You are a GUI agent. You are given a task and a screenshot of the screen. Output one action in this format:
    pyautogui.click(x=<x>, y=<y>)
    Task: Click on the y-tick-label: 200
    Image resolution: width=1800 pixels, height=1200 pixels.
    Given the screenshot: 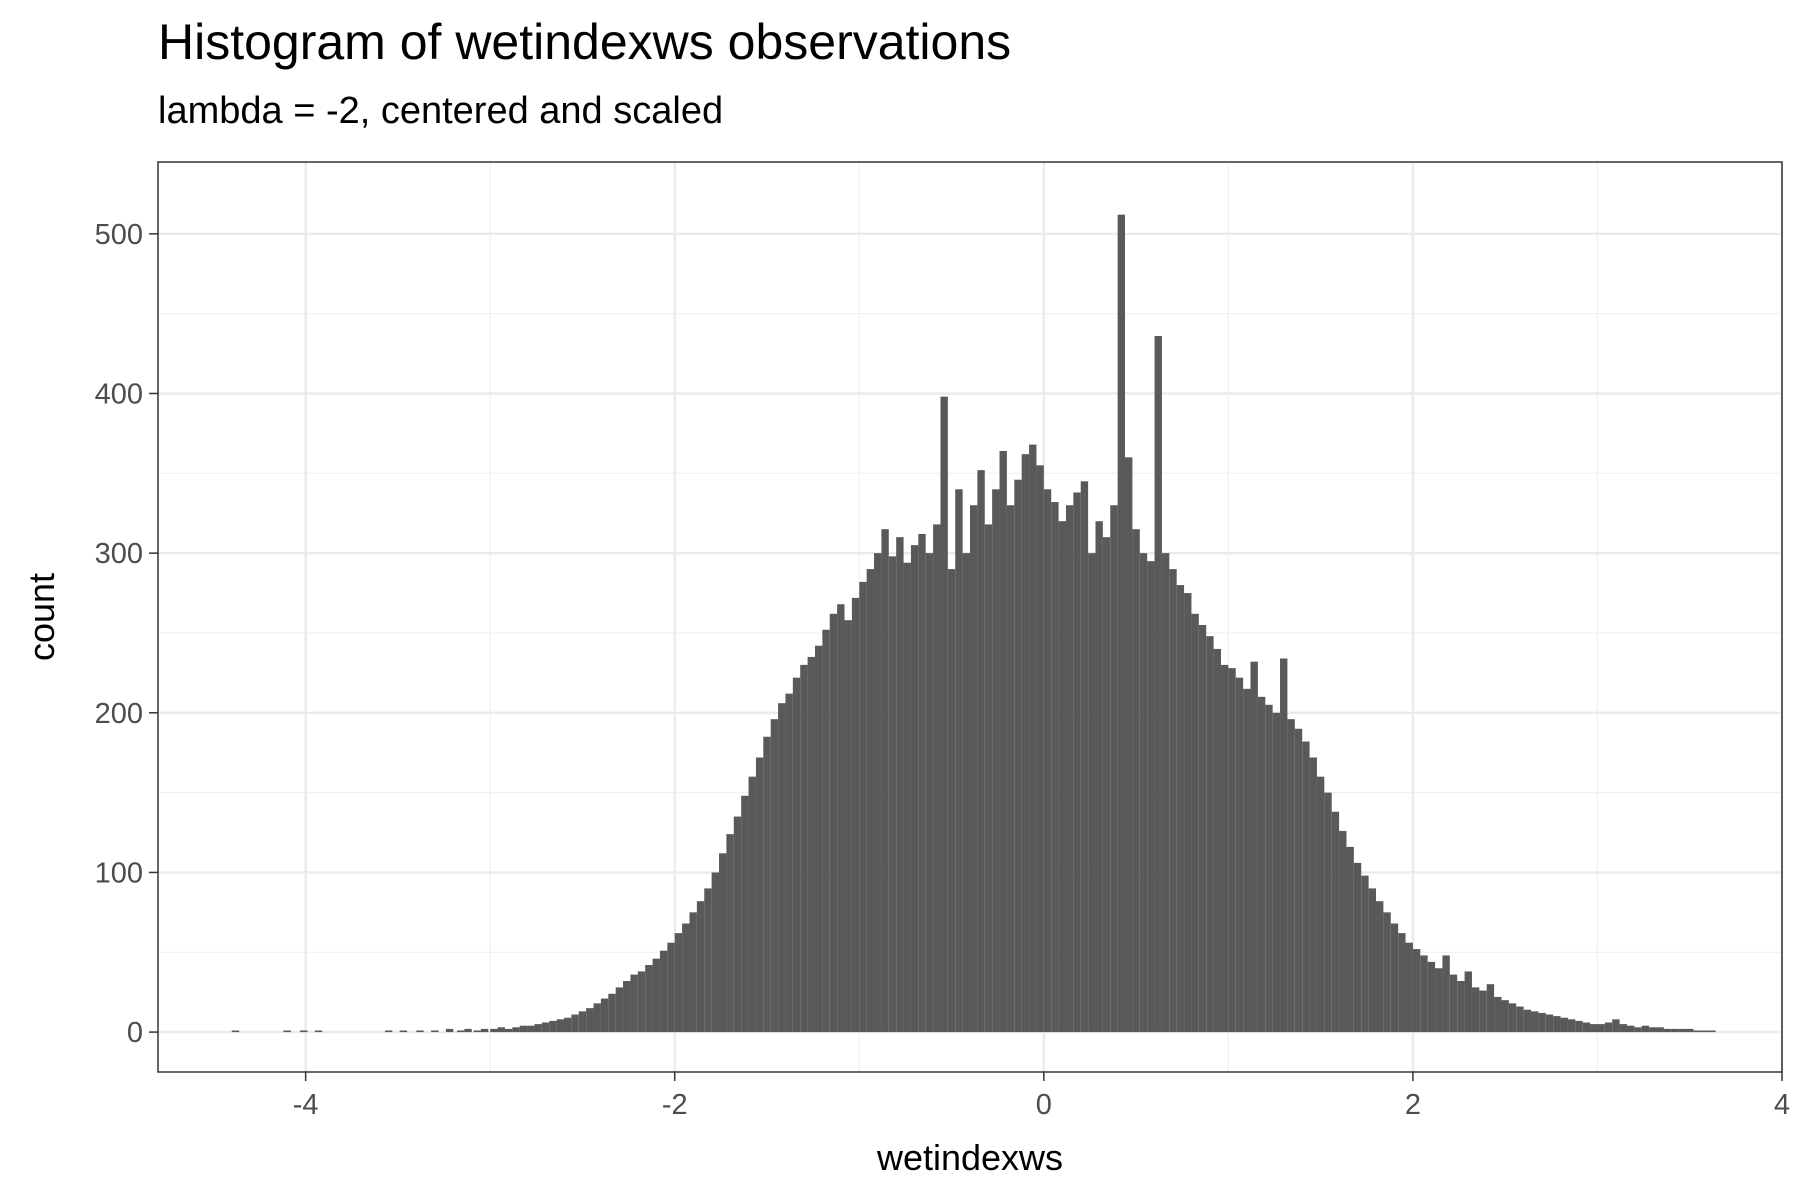 What is the action you would take?
    pyautogui.click(x=119, y=714)
    